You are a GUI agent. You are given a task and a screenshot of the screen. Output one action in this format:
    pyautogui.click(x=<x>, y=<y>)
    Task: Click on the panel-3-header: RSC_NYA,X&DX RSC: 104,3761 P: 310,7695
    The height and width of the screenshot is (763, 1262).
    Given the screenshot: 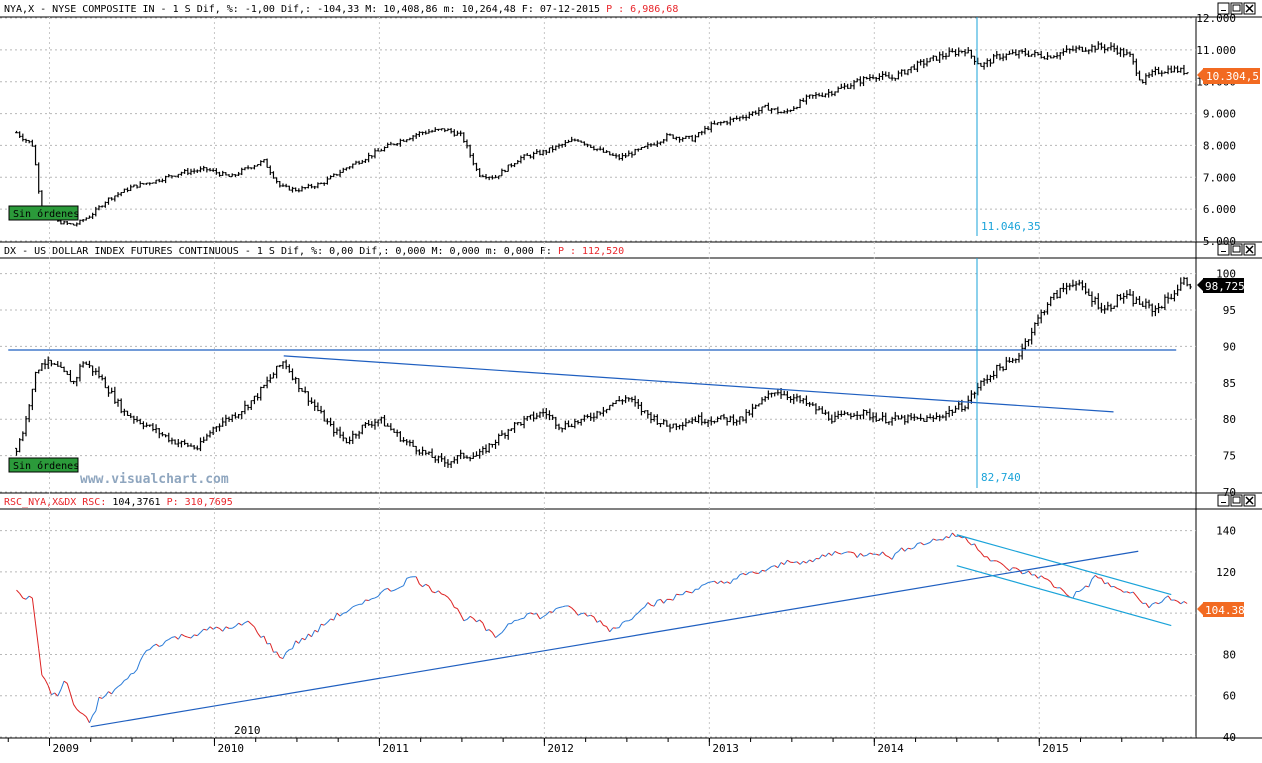 What is the action you would take?
    pyautogui.click(x=118, y=502)
    